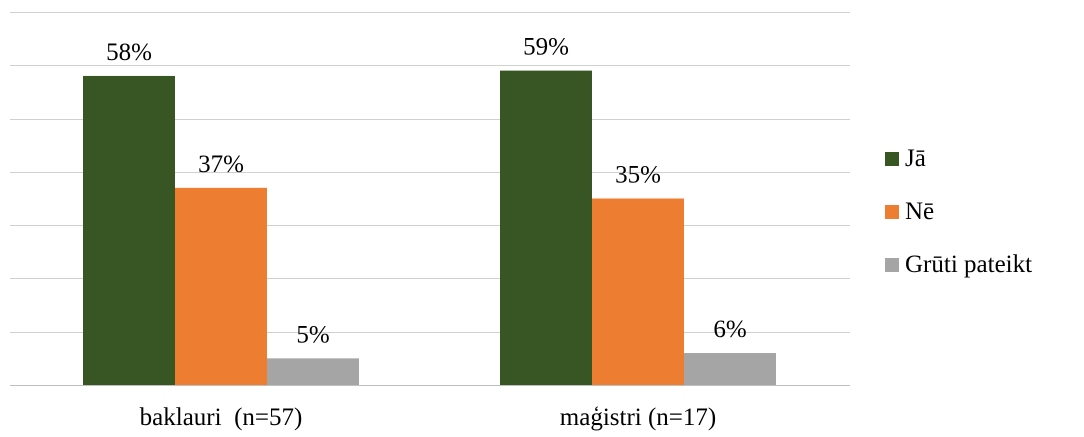 The width and height of the screenshot is (1084, 437). What do you see at coordinates (129, 52) in the screenshot?
I see `data-label: 58%` at bounding box center [129, 52].